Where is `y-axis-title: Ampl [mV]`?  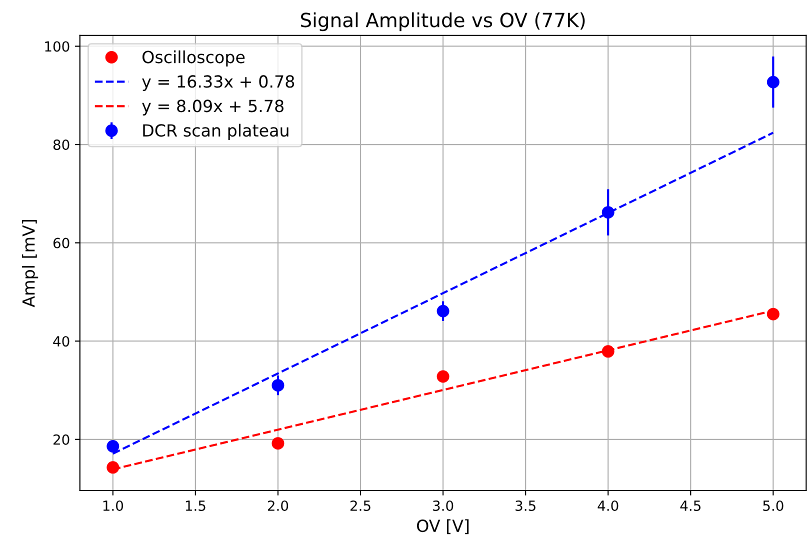
y-axis-title: Ampl [mV] is located at coordinates (30, 264).